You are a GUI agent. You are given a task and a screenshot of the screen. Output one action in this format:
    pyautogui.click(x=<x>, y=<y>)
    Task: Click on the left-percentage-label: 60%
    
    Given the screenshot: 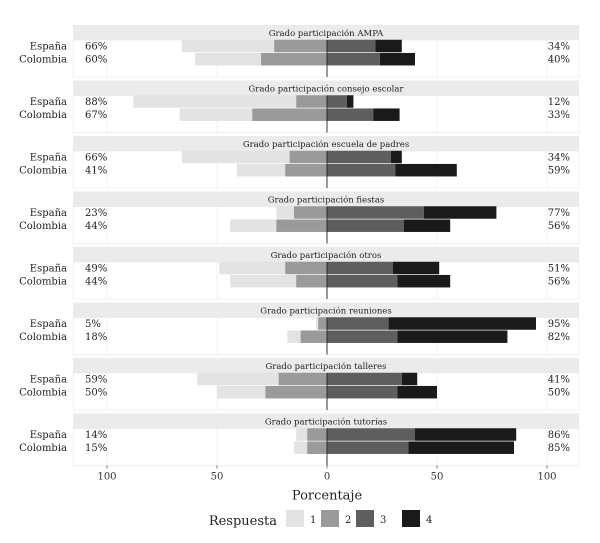 What is the action you would take?
    pyautogui.click(x=96, y=60)
    